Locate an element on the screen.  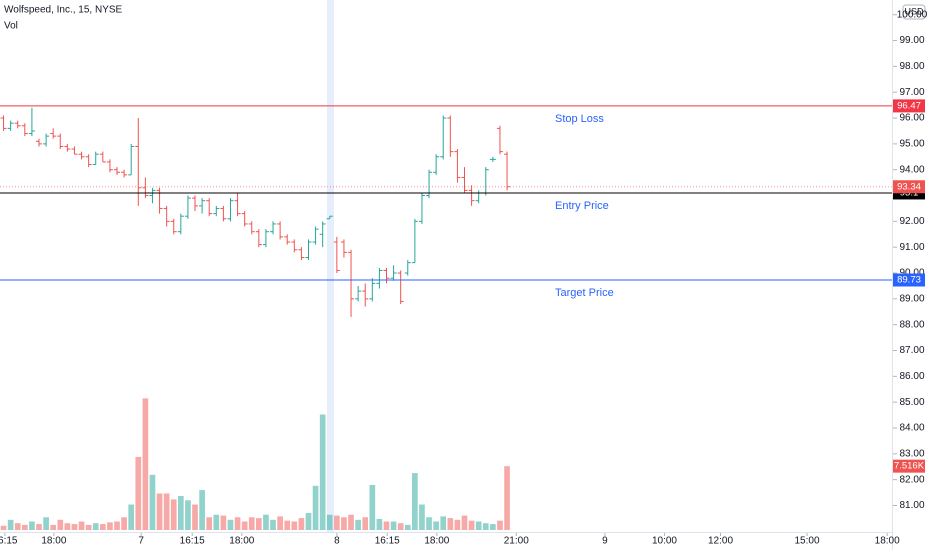
y-tick-label: 90.00 is located at coordinates (911, 273).